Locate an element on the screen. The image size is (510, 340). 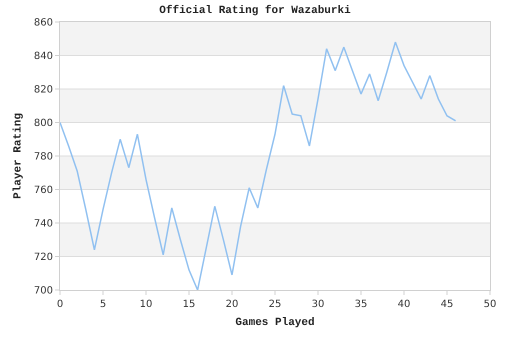
chart-title: Official Rating for Wazaburki is located at coordinates (255, 10).